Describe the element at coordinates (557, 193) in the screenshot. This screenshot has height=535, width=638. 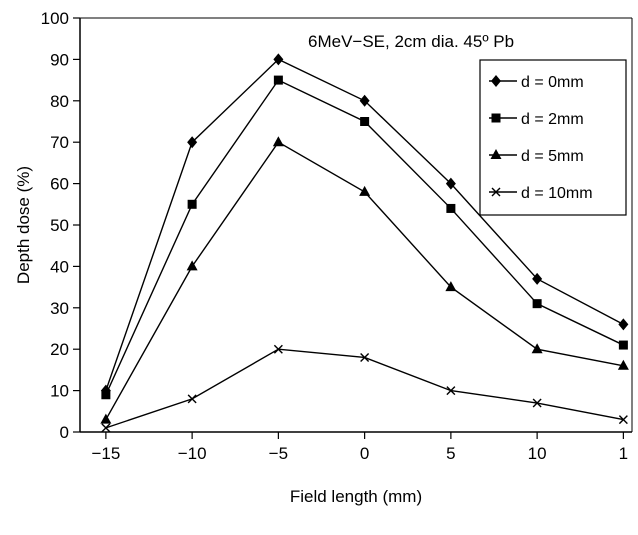
I see `legend-label: d = 10mm` at that location.